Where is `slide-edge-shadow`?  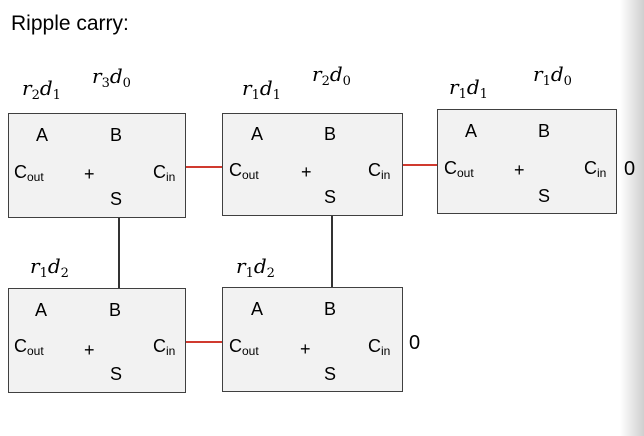 slide-edge-shadow is located at coordinates (632, 218).